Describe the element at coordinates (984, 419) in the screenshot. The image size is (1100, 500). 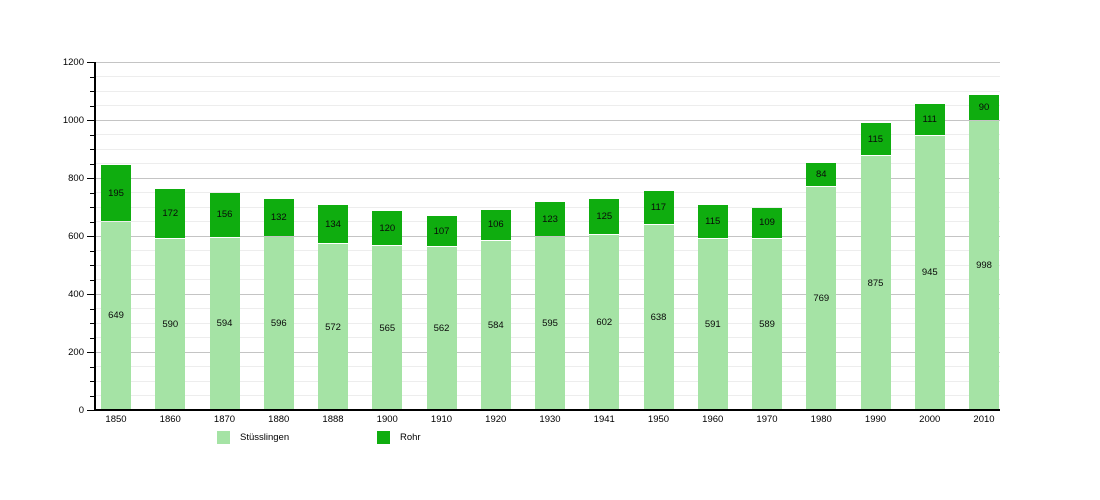
I see `x-tick-label: 2010` at that location.